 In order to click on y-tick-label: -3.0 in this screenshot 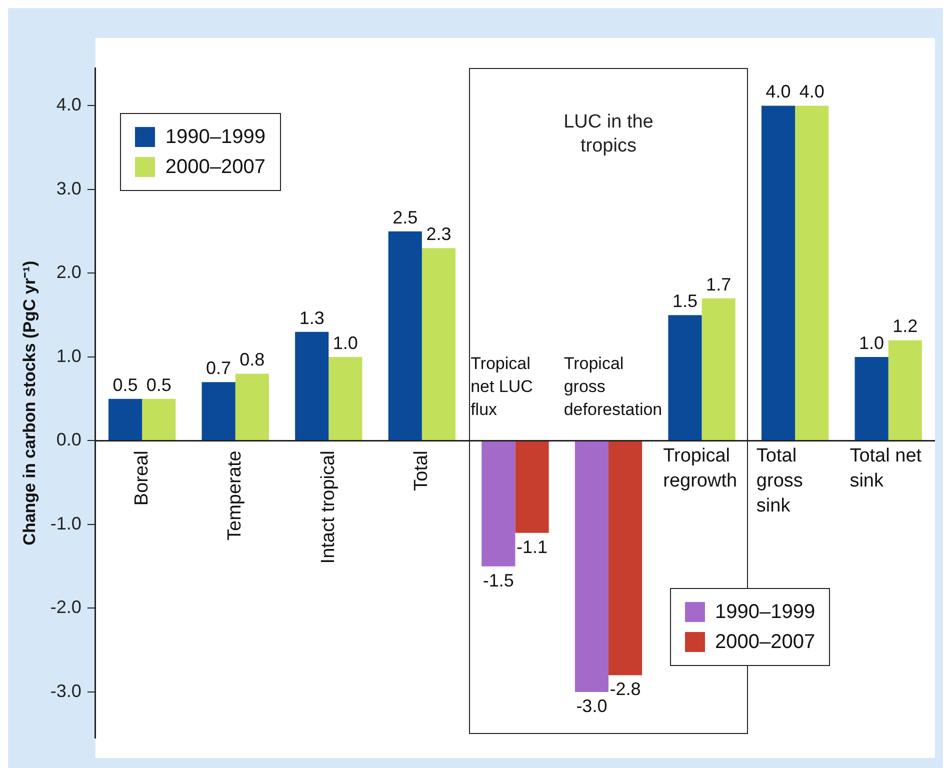, I will do `click(66, 690)`.